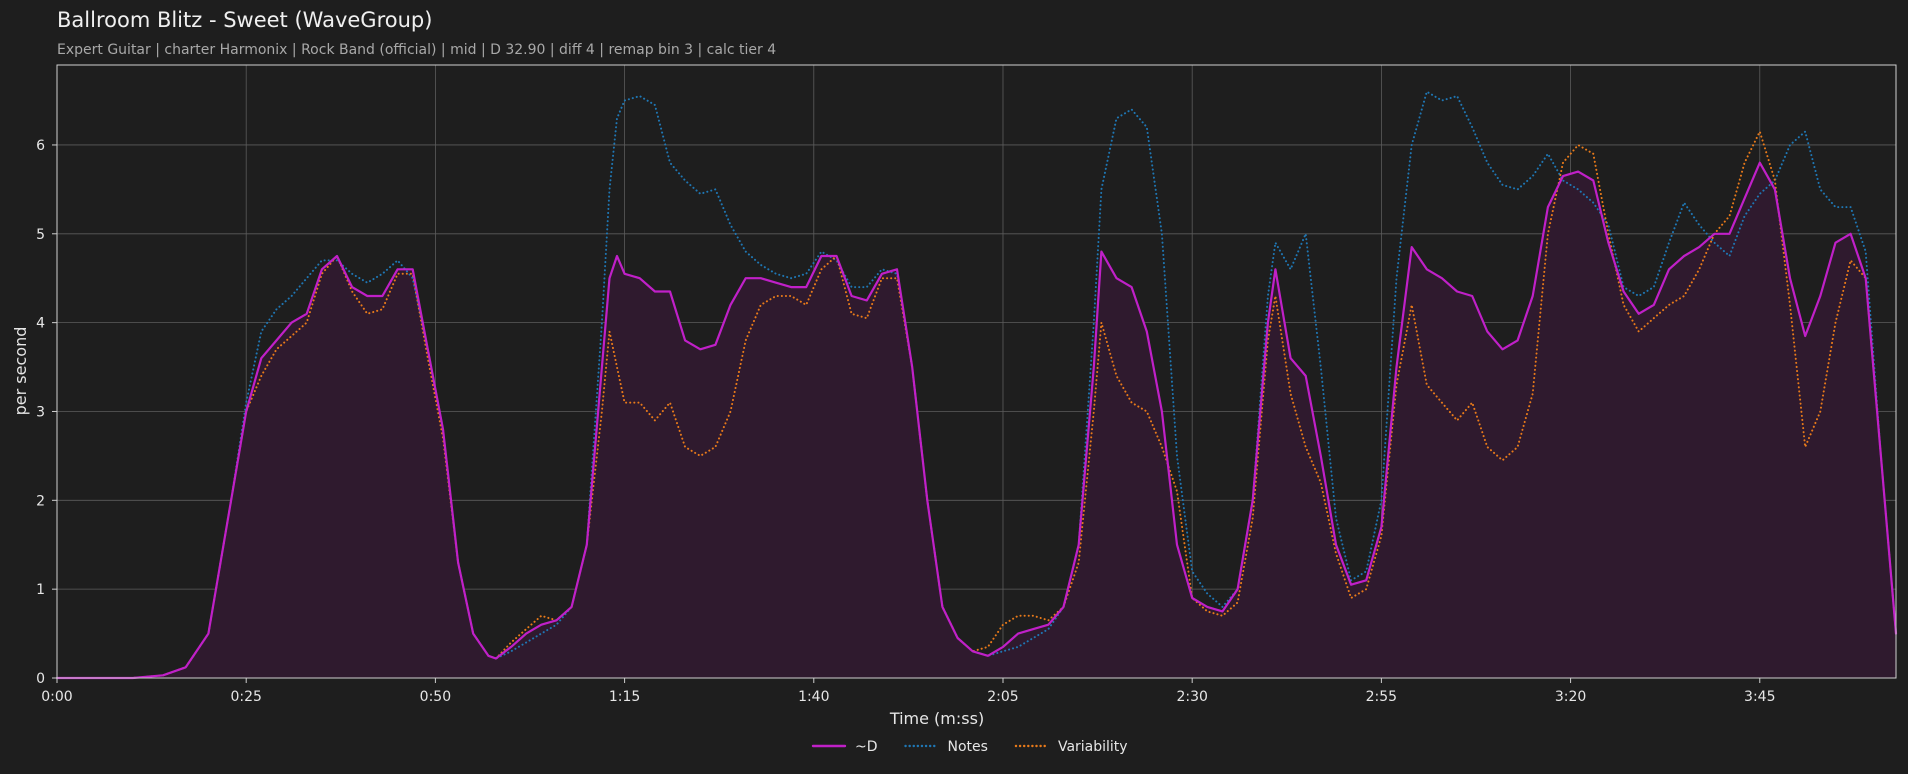 The width and height of the screenshot is (1908, 774). Describe the element at coordinates (624, 697) in the screenshot. I see `x-tick-label: 1:15` at that location.